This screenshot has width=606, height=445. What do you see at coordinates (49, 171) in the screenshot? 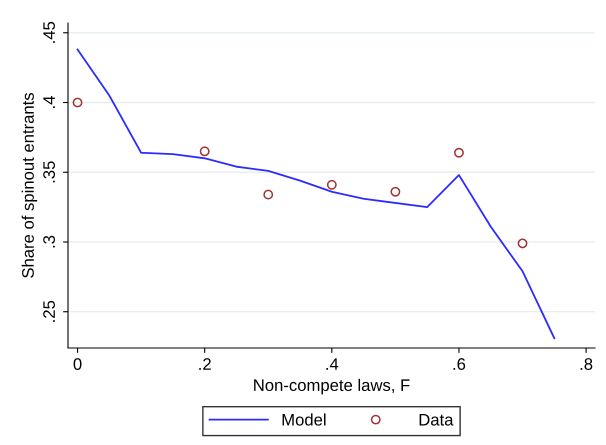
I see `y-tick-label: .35` at bounding box center [49, 171].